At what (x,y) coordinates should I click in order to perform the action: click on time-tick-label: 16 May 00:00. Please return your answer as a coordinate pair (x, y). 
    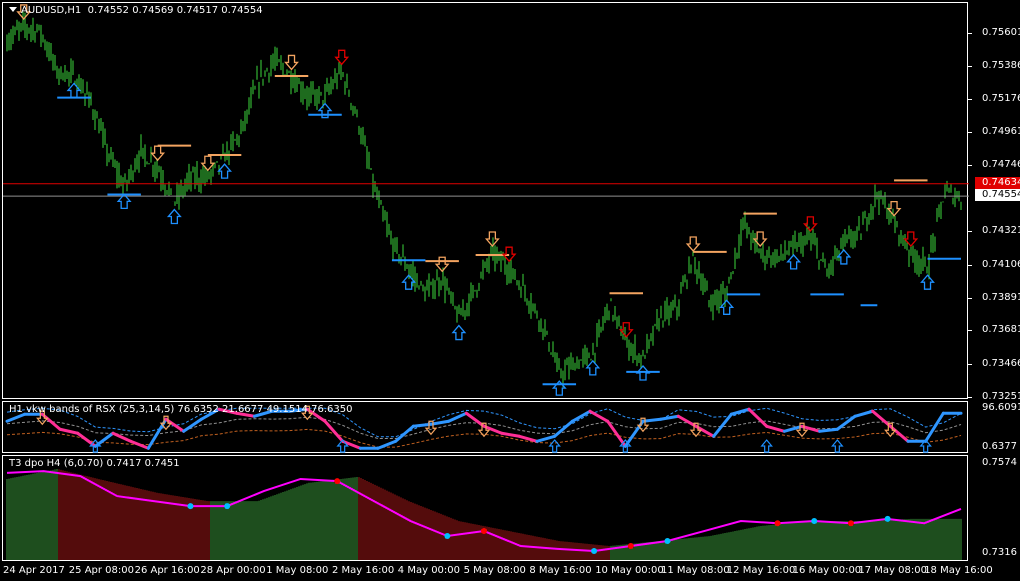
    Looking at the image, I should click on (827, 570).